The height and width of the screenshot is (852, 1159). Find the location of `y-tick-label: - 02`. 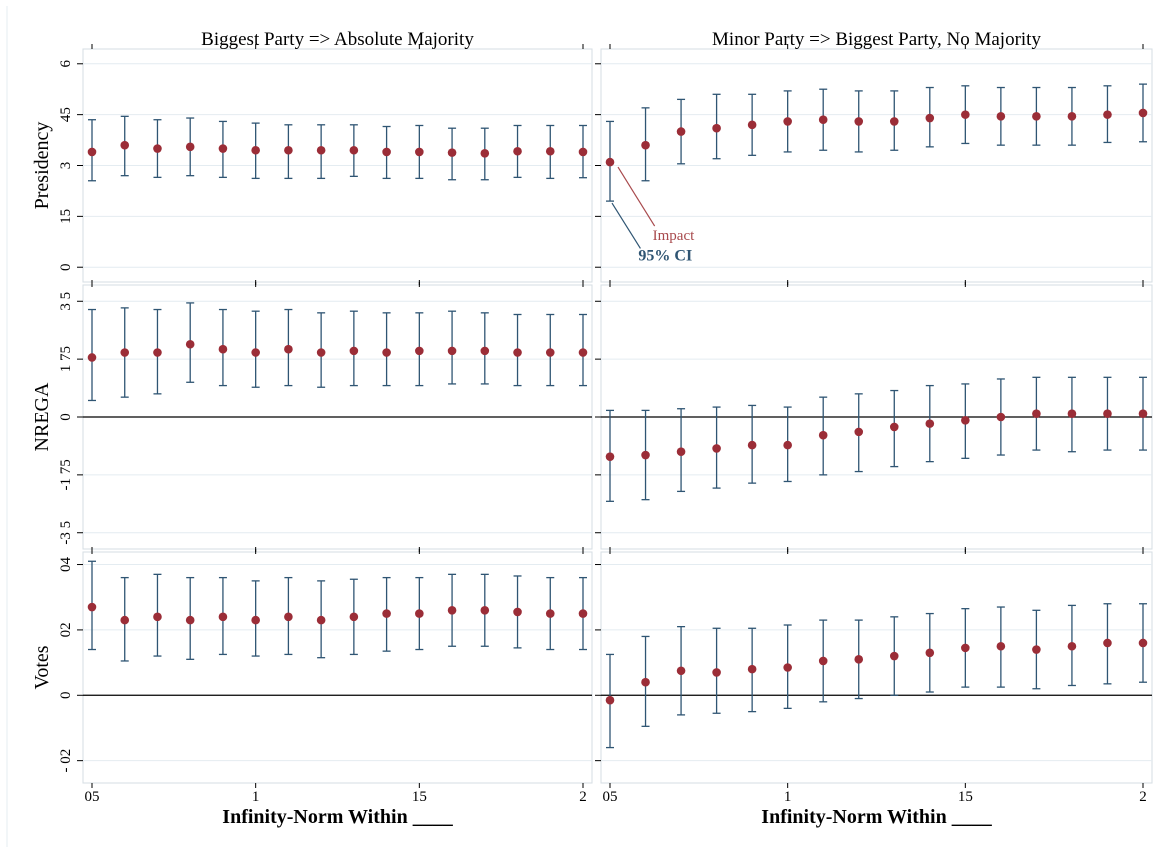

y-tick-label: - 02 is located at coordinates (66, 761).